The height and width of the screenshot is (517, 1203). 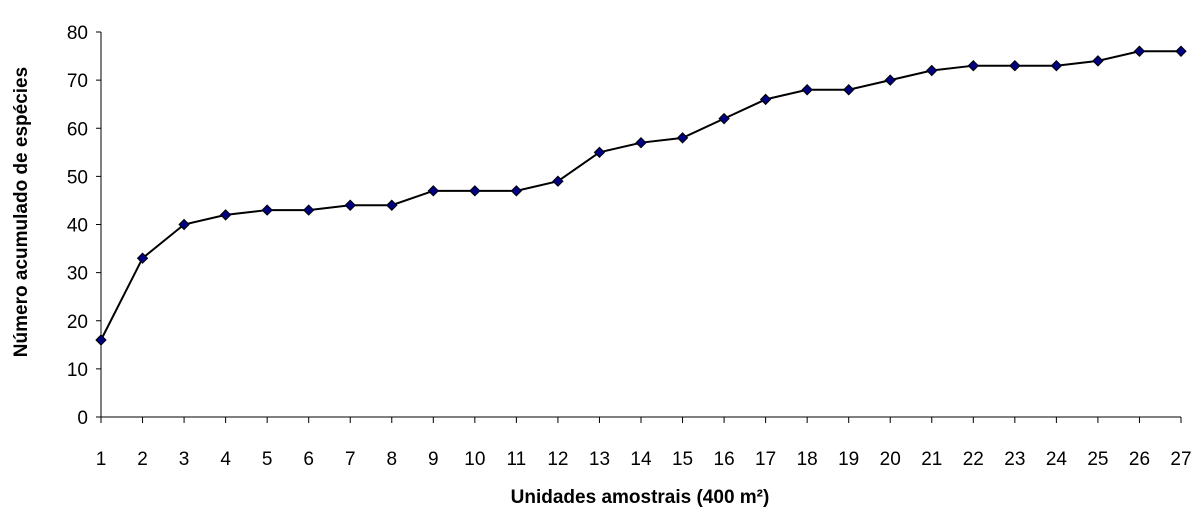 I want to click on x-tick-label: 16, so click(x=724, y=459).